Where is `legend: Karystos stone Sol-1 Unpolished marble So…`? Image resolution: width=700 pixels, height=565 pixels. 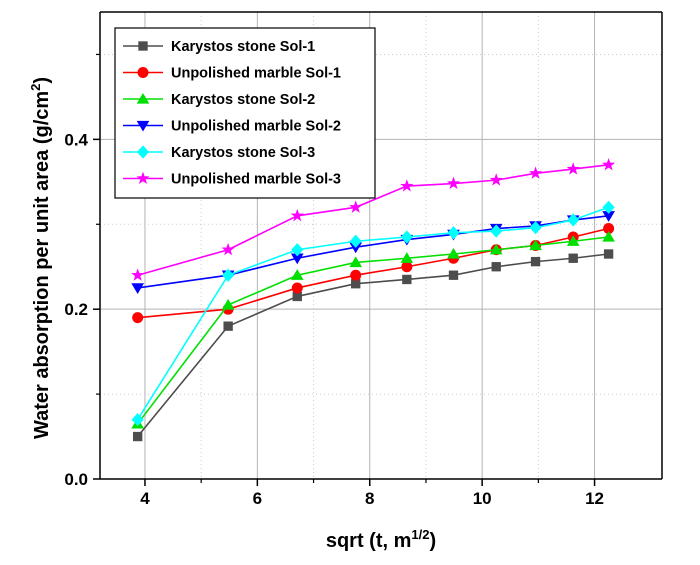
legend: Karystos stone Sol-1 Unpolished marble So… is located at coordinates (245, 113).